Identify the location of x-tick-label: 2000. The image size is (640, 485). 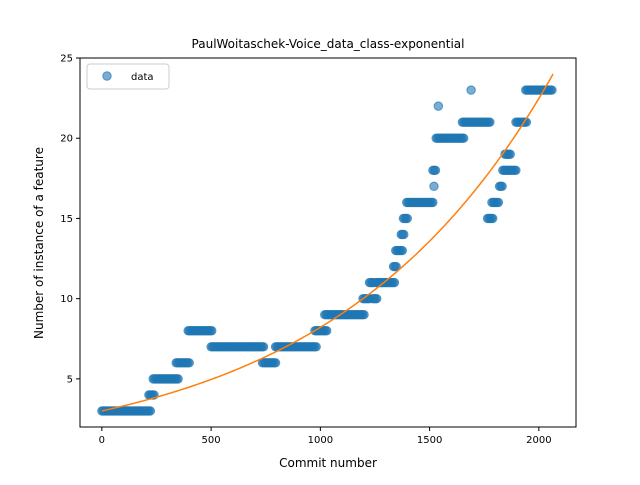
(538, 440).